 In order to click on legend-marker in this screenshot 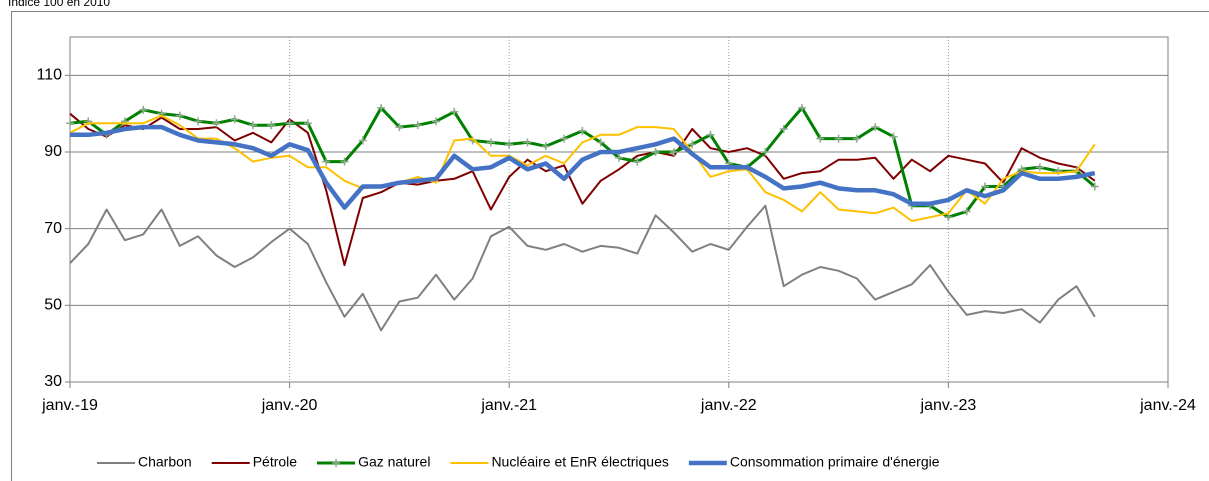, I will do `click(336, 463)`.